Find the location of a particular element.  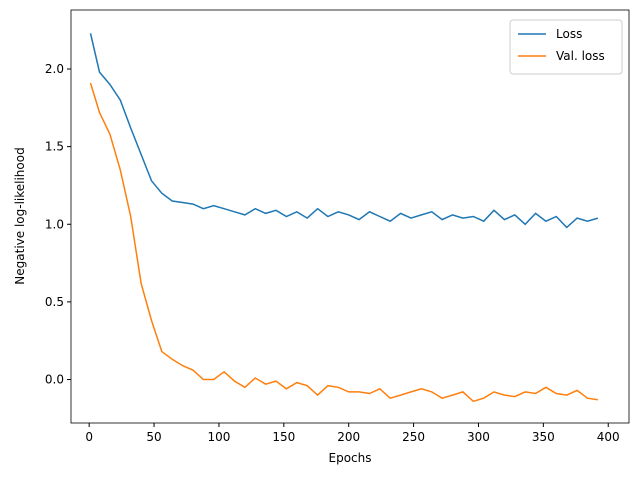

x-tick-label: 300 is located at coordinates (478, 437).